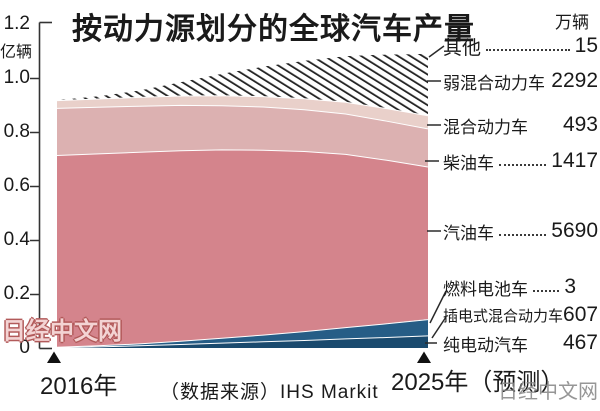 This screenshot has height=411, width=600. Describe the element at coordinates (16, 239) in the screenshot. I see `y-tick-0_4: 0.4` at that location.